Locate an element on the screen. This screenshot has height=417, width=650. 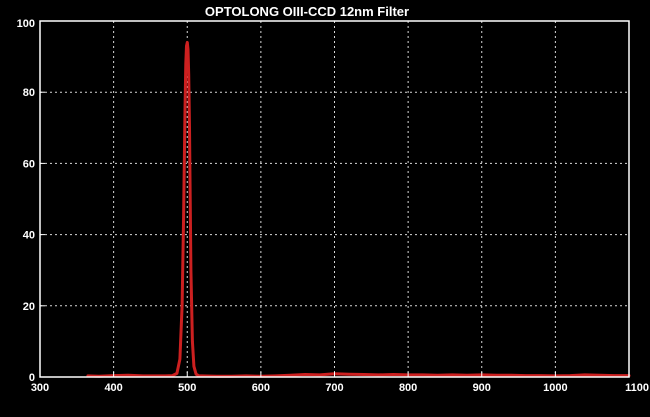
x-tick-label-1000: 1000 is located at coordinates (555, 388).